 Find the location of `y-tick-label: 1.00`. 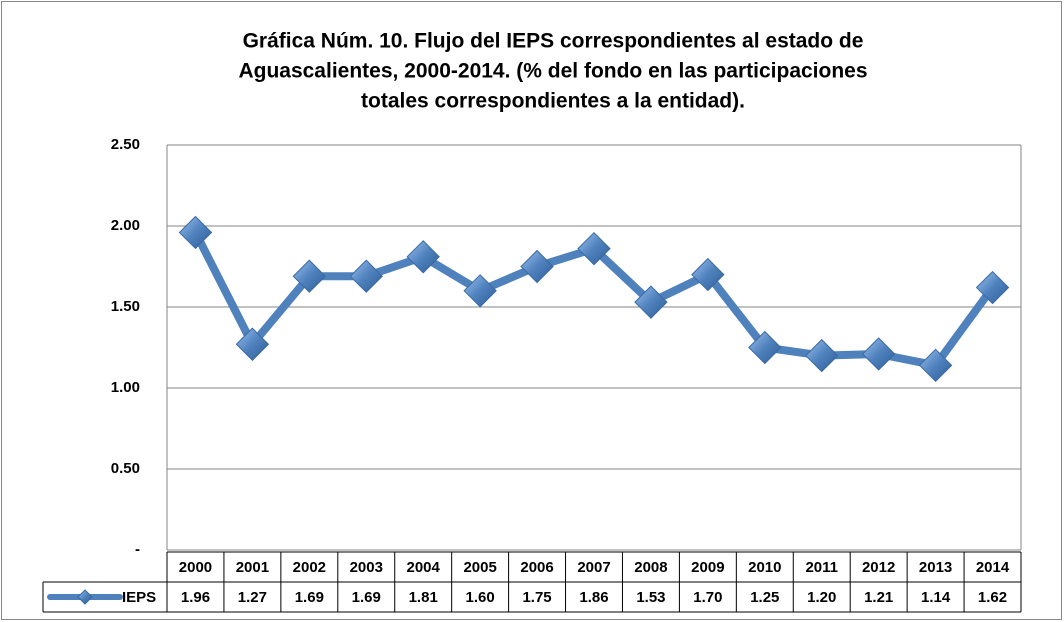

y-tick-label: 1.00 is located at coordinates (125, 387).